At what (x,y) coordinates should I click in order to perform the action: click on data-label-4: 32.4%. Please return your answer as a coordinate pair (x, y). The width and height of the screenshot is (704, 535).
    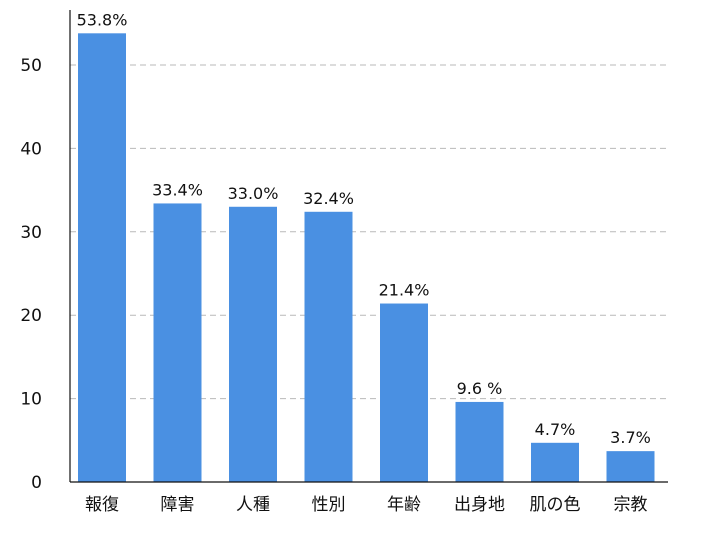
    Looking at the image, I should click on (328, 198).